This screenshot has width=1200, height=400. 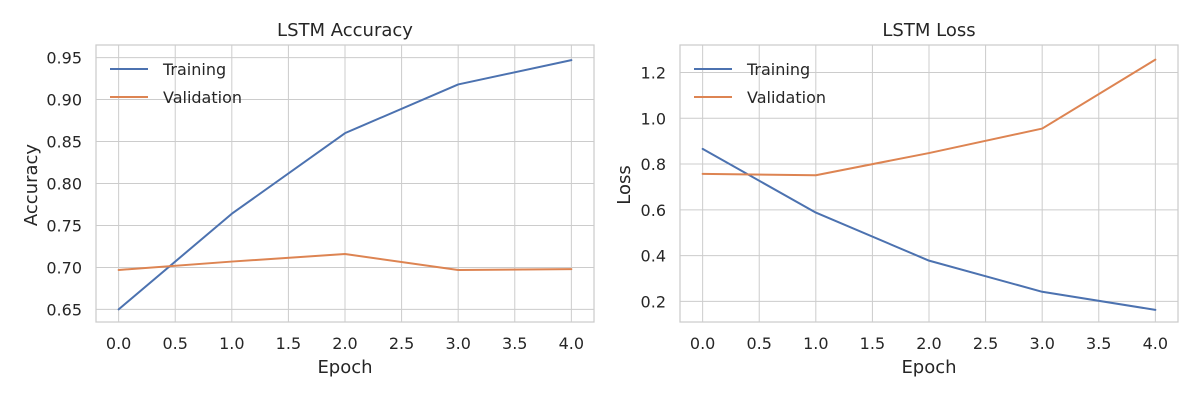 What do you see at coordinates (344, 343) in the screenshot?
I see `accuracy-x-tick-label: 2.0` at bounding box center [344, 343].